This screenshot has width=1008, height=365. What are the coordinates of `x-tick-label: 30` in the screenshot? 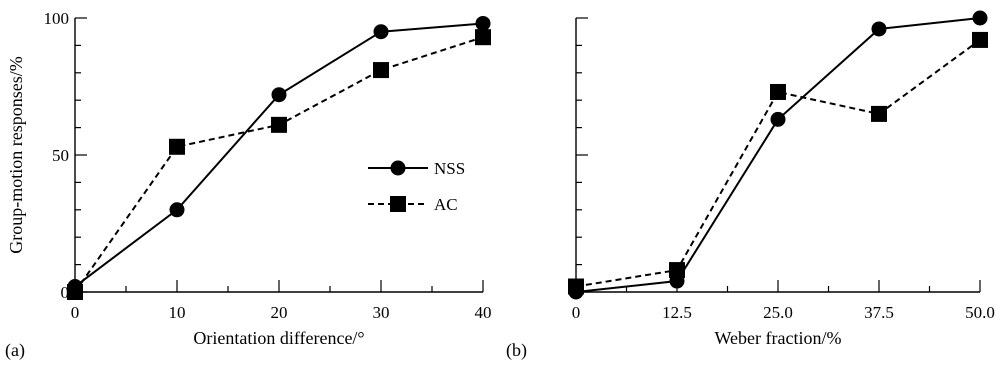 It's located at (381, 312).